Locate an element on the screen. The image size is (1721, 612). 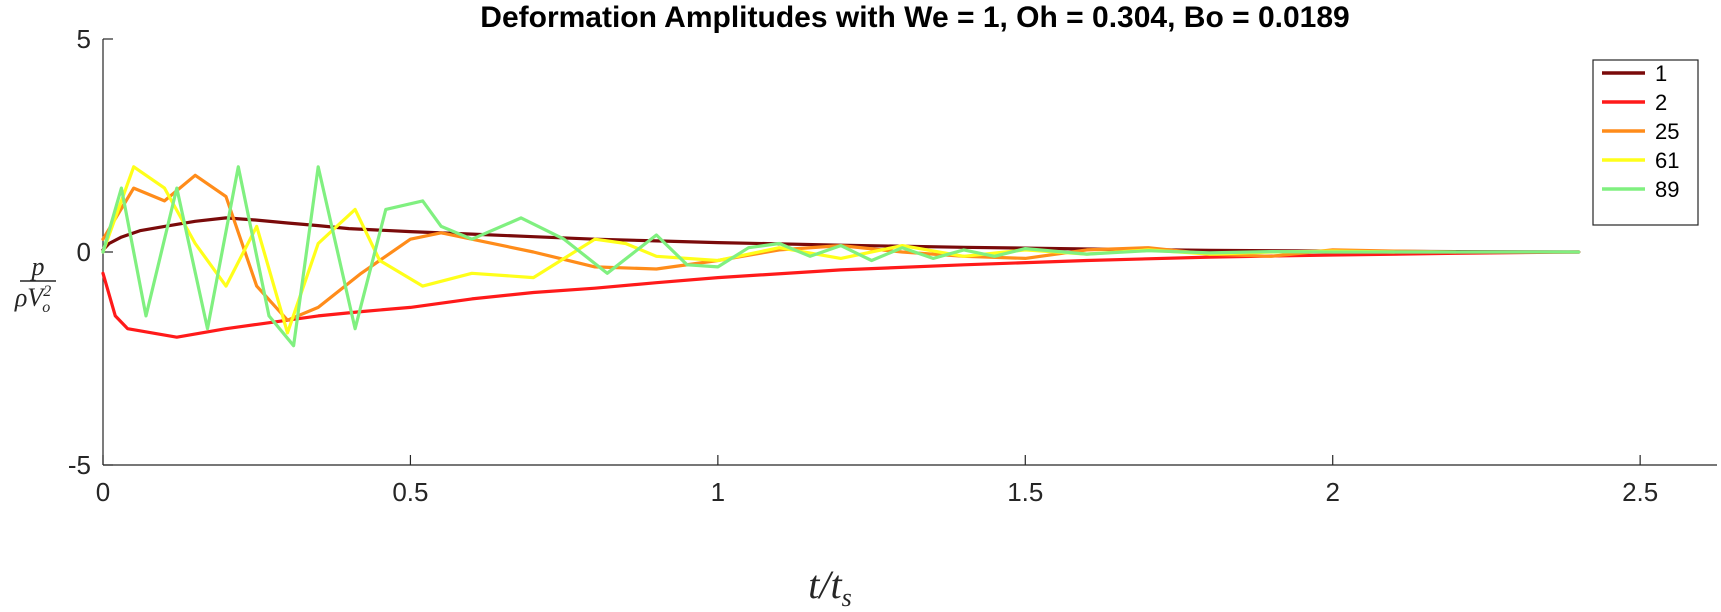
y-tick-label: 0 is located at coordinates (84, 252).